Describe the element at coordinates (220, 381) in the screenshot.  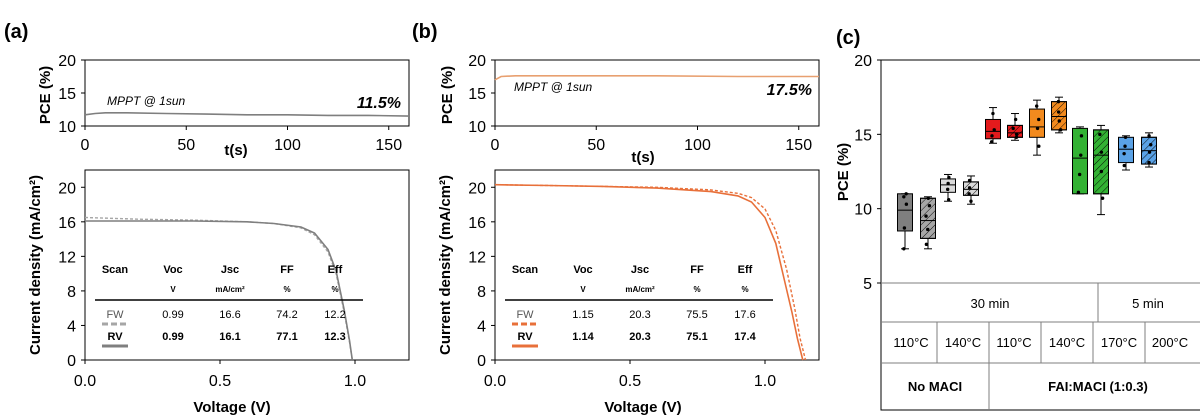
I see `x-tick-label: 0.5` at that location.